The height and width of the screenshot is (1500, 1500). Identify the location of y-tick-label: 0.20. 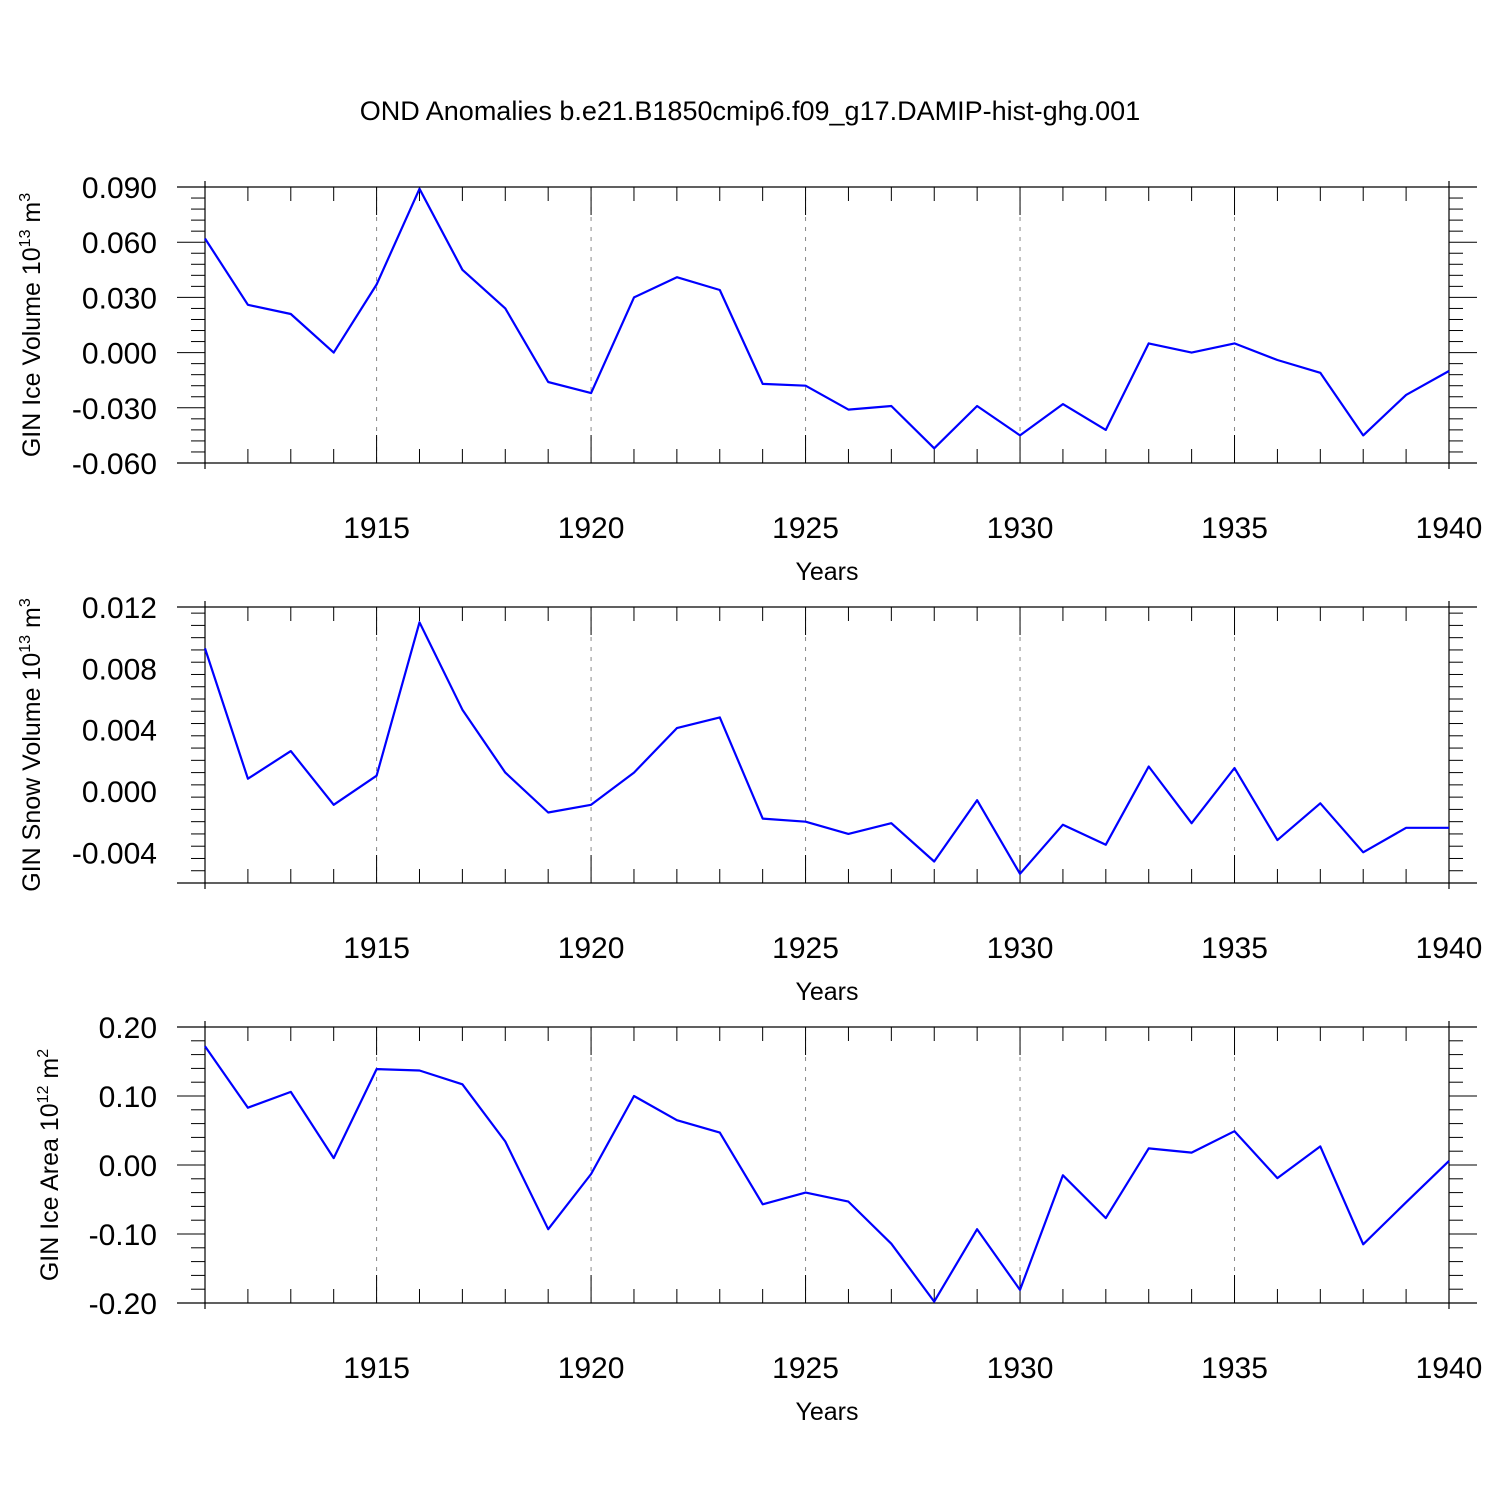
(128, 1028).